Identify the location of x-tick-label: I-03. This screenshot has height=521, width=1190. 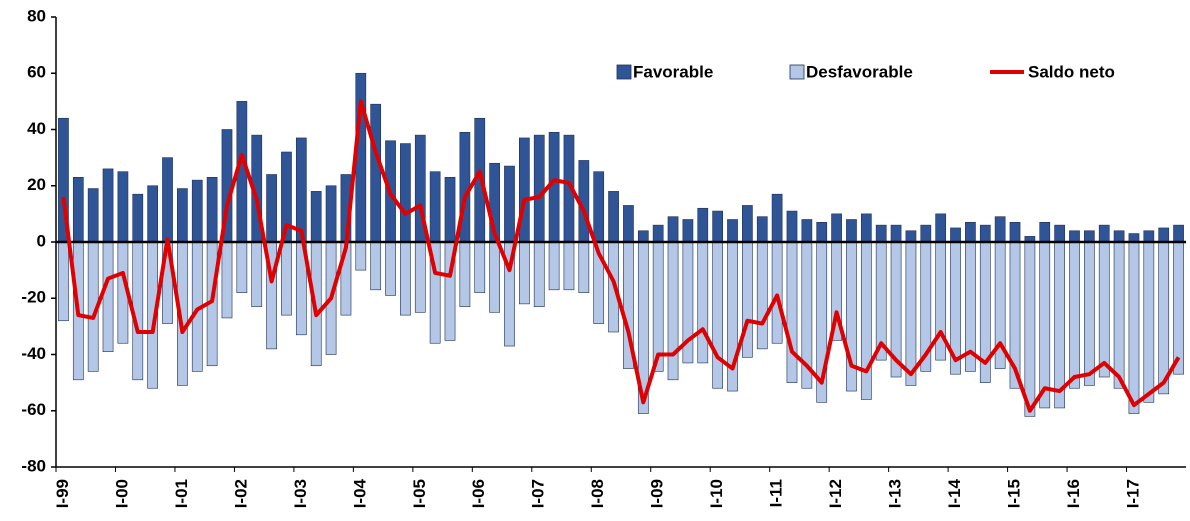
(300, 493).